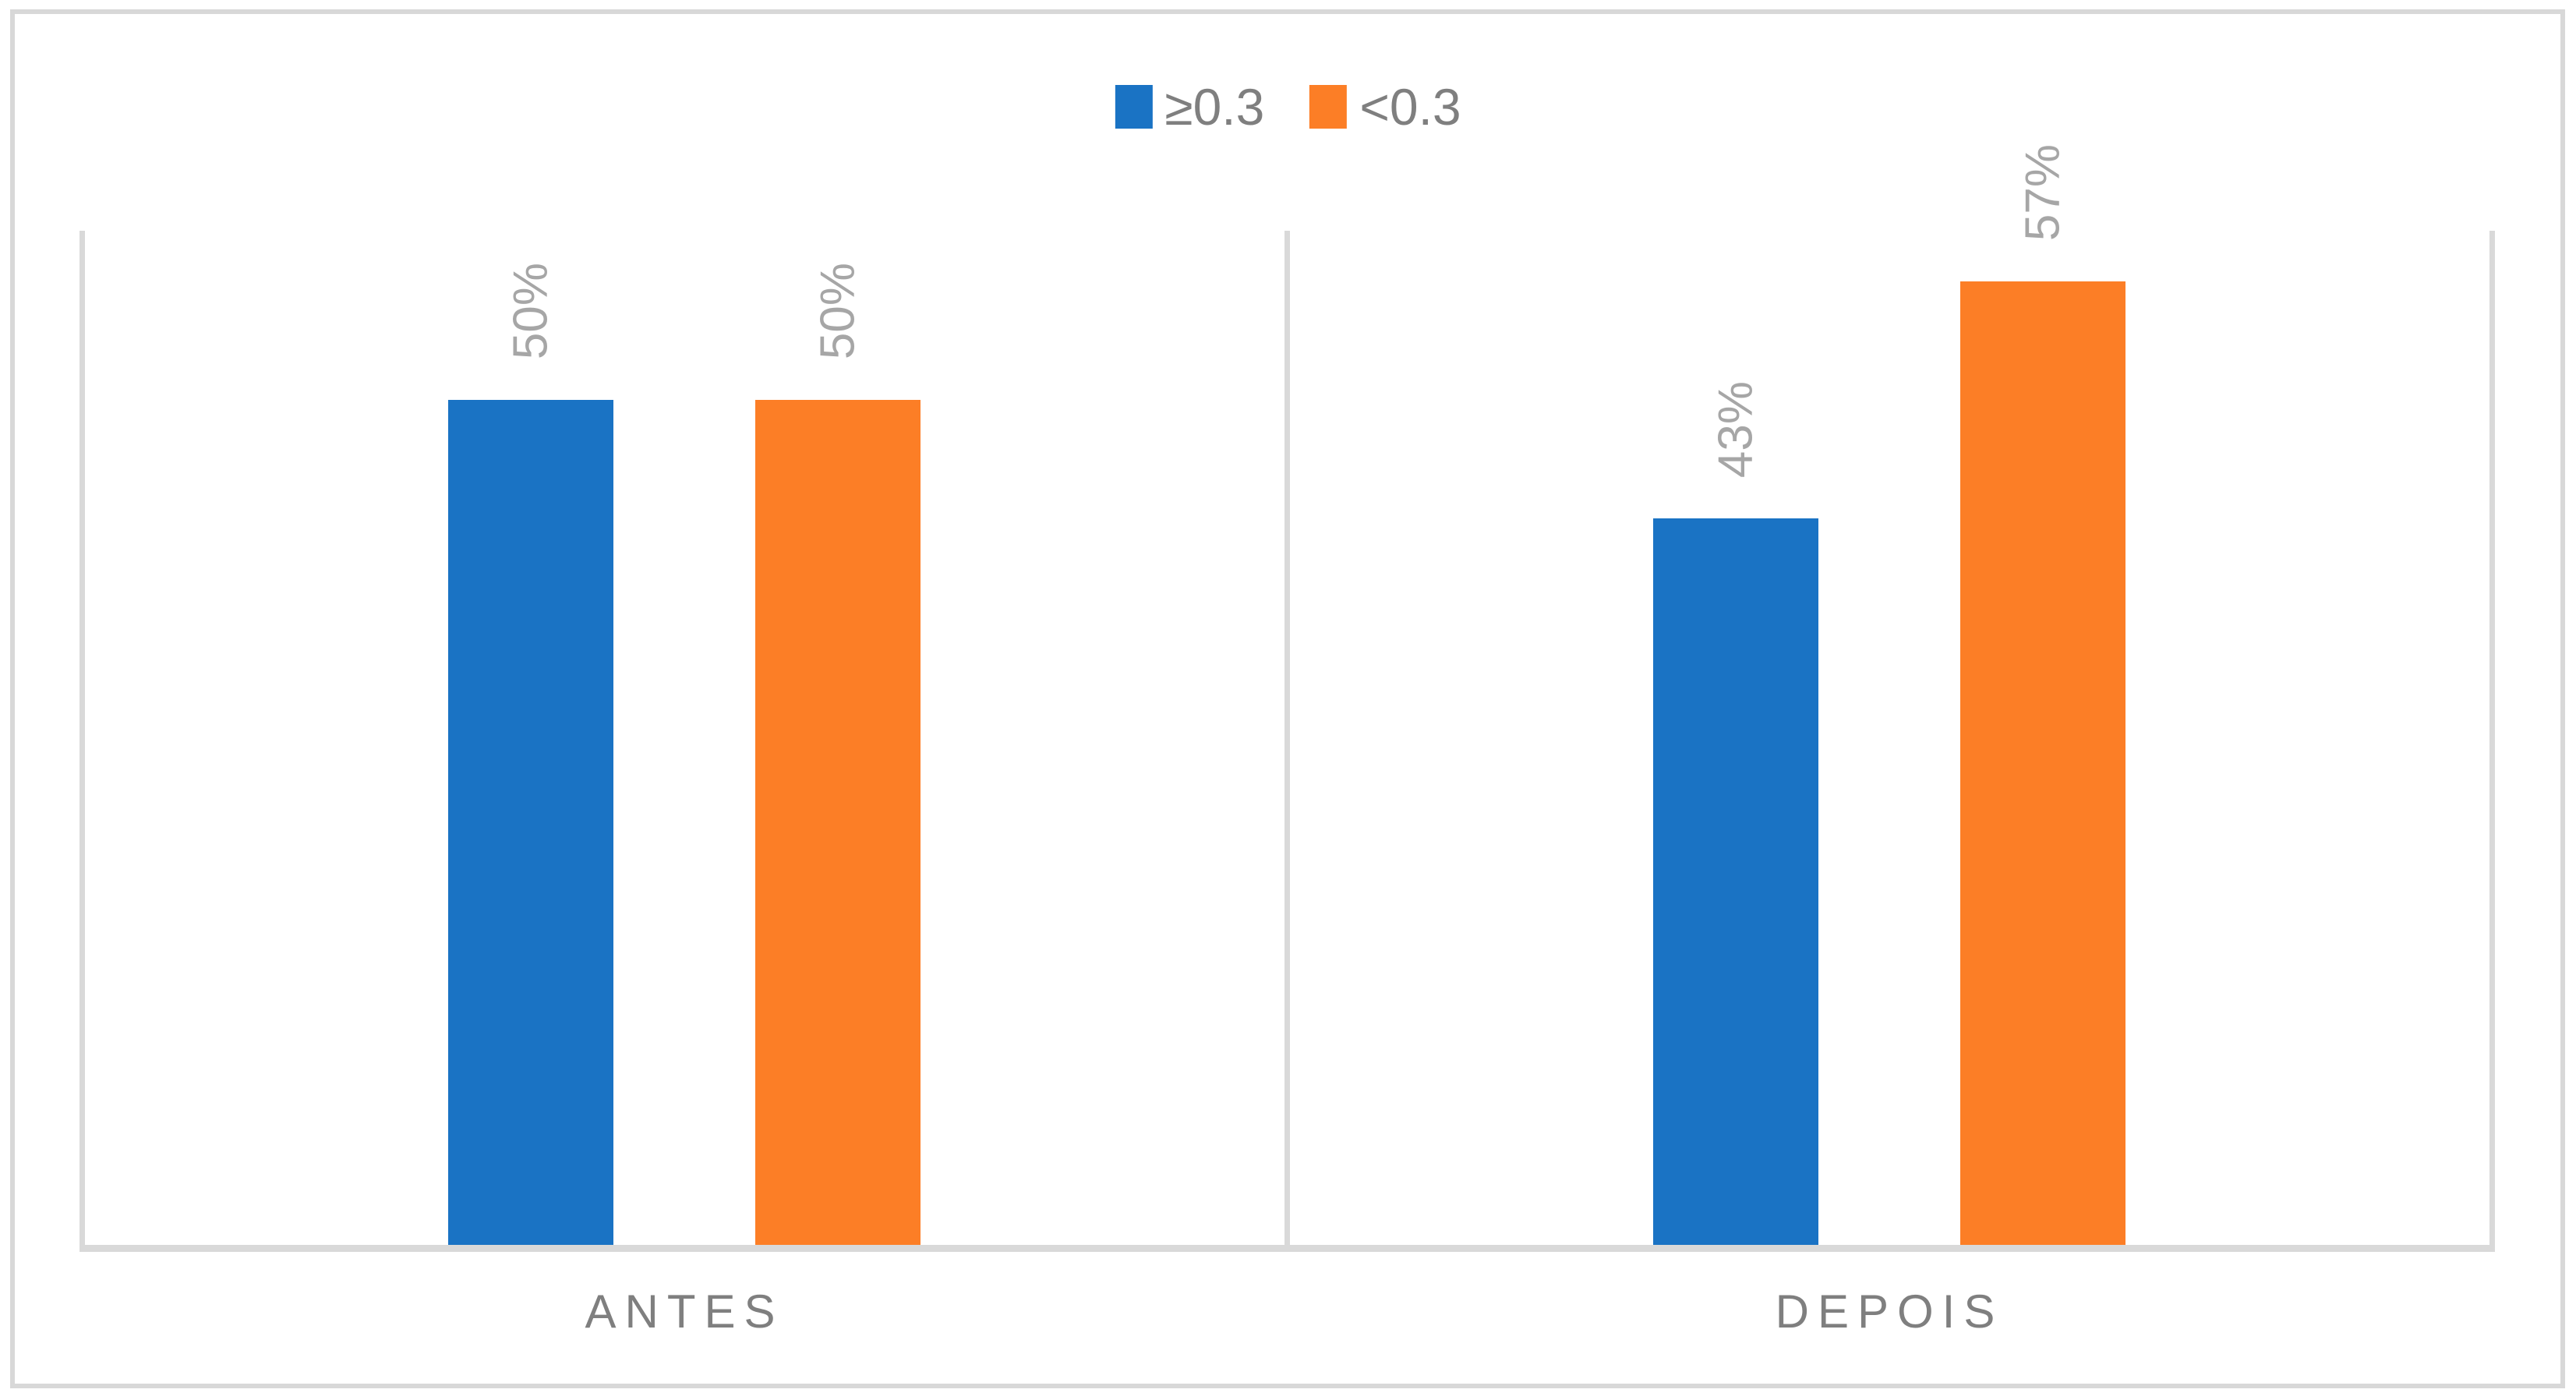  What do you see at coordinates (1410, 107) in the screenshot?
I see `legend-label-lt-03: <0.3` at bounding box center [1410, 107].